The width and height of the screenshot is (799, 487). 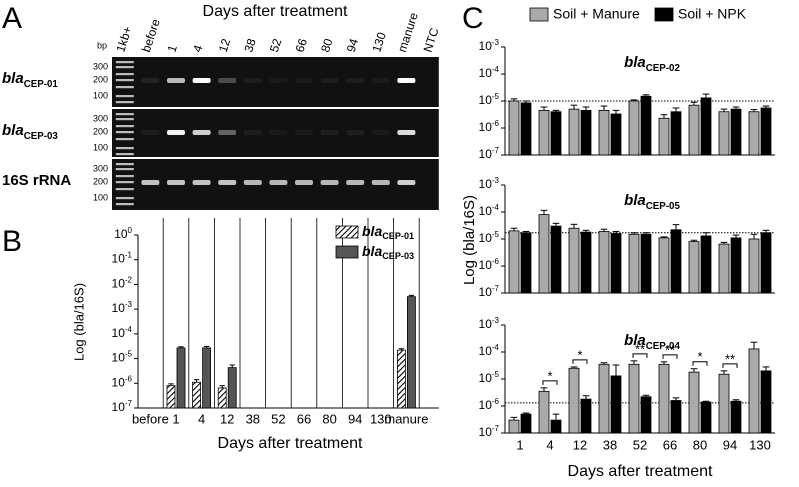 I want to click on y-tick-label: 10⁰, so click(x=123, y=234).